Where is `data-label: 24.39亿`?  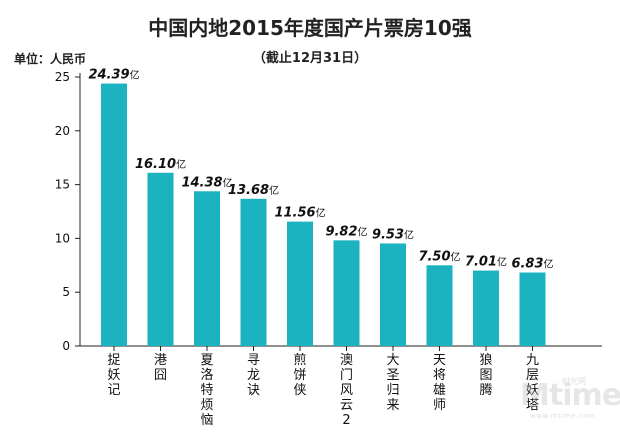 data-label: 24.39亿 is located at coordinates (113, 75).